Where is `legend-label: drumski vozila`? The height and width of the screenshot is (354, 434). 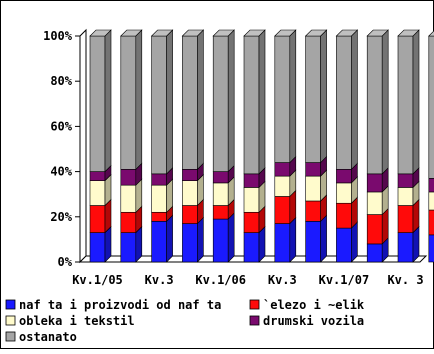
legend-label: drumski vozila is located at coordinates (313, 321).